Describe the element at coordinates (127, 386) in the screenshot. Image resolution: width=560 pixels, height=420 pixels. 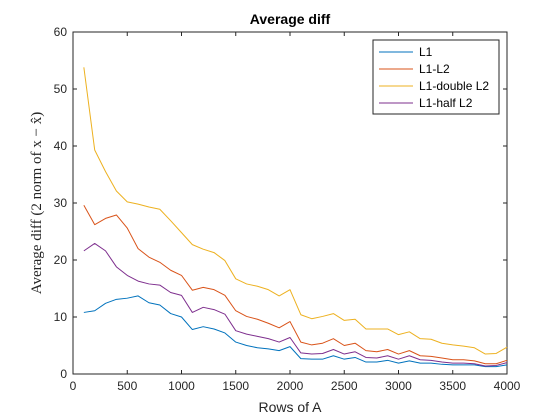
I see `x-tick-label: 500` at that location.